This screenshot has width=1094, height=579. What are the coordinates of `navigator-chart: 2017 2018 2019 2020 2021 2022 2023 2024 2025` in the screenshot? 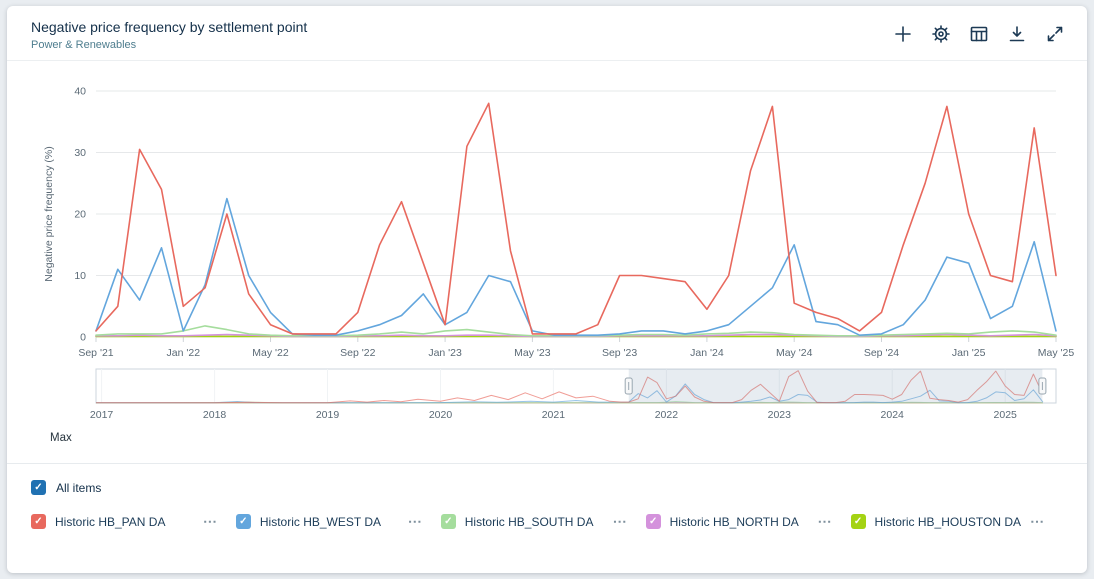 It's located at (547, 394).